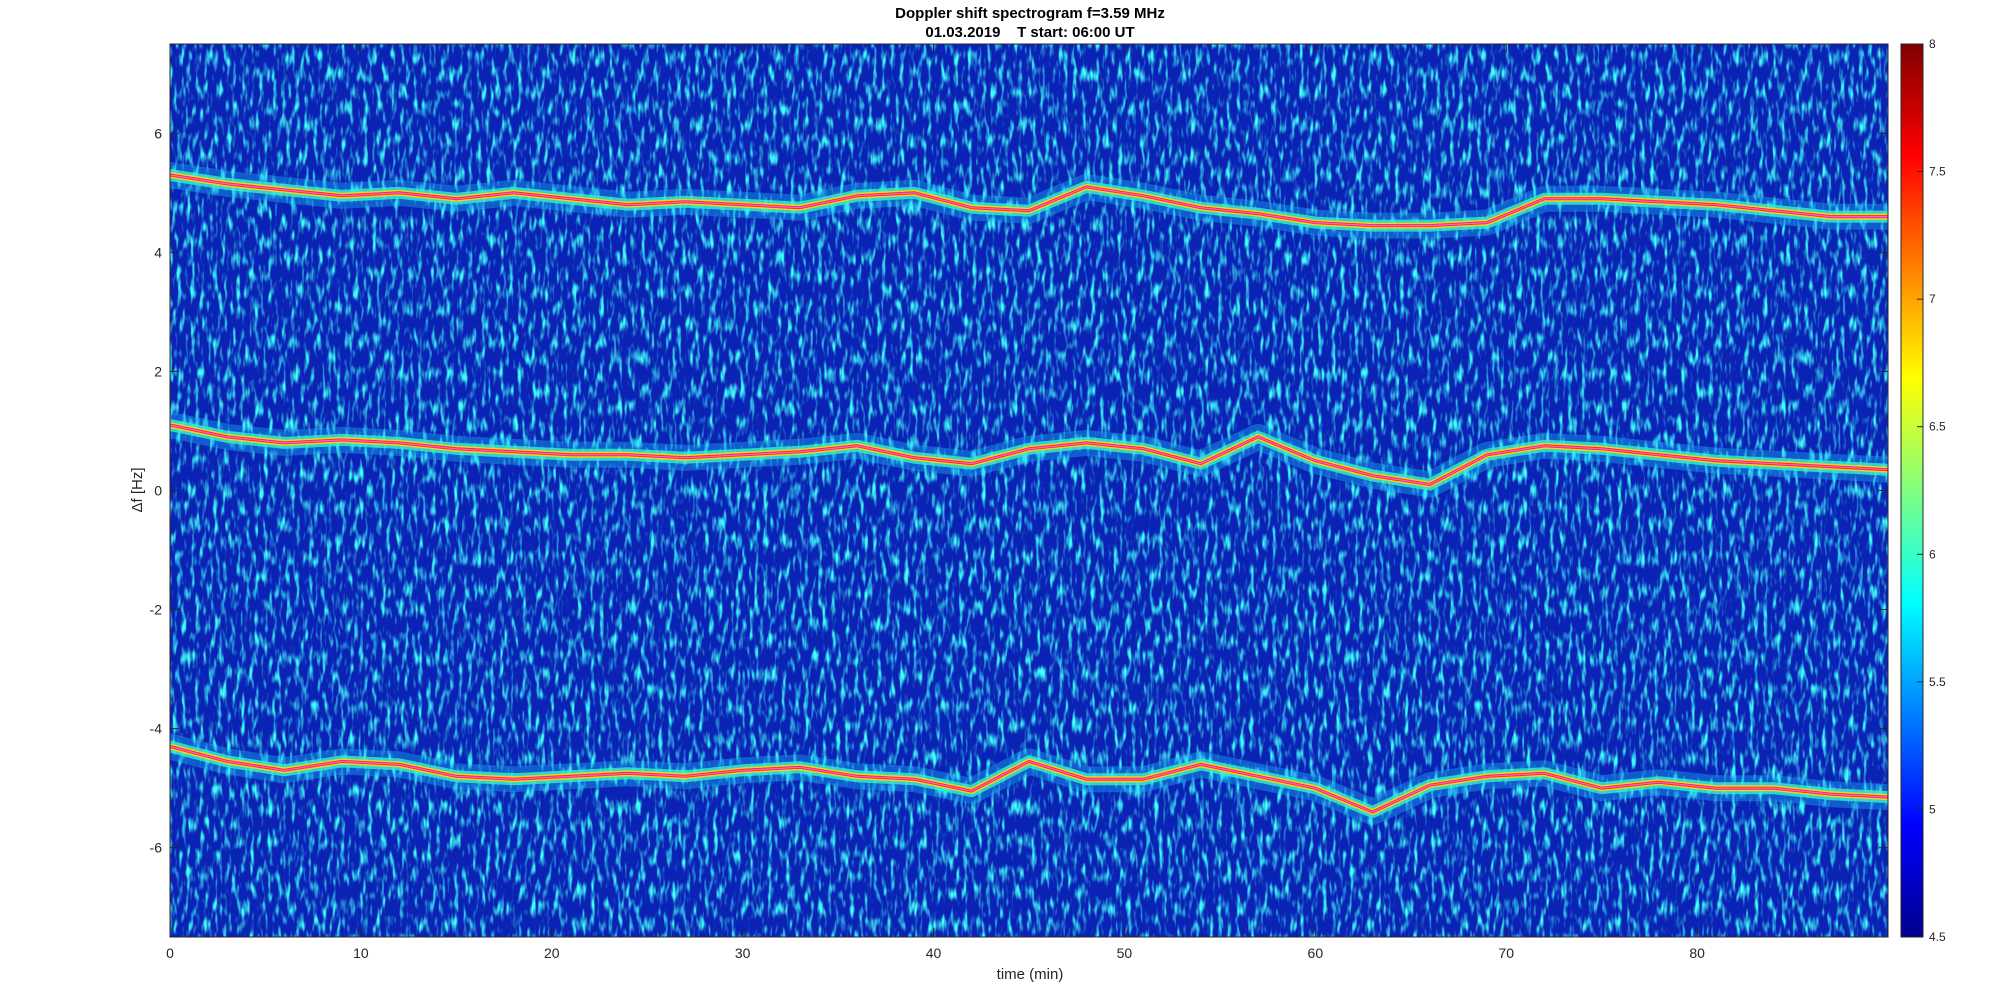 The height and width of the screenshot is (1003, 2000). Describe the element at coordinates (1912, 490) in the screenshot. I see `colorbar-gradient` at that location.